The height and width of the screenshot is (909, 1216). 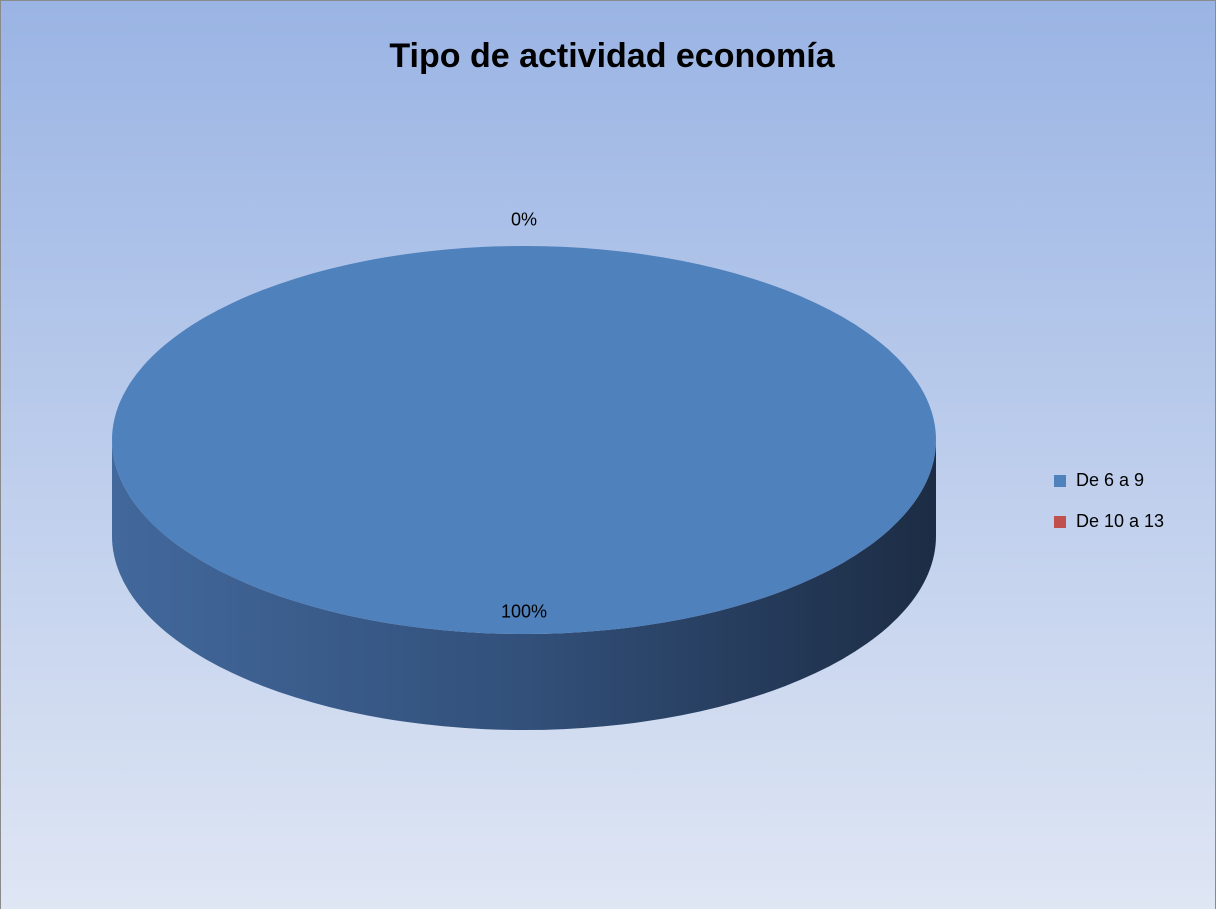 I want to click on legend-label: De 6 a 9, so click(x=1110, y=480).